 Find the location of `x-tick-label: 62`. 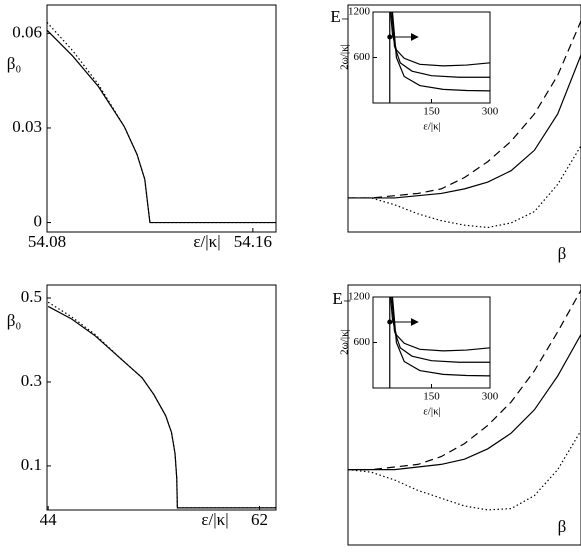

x-tick-label: 62 is located at coordinates (259, 519).